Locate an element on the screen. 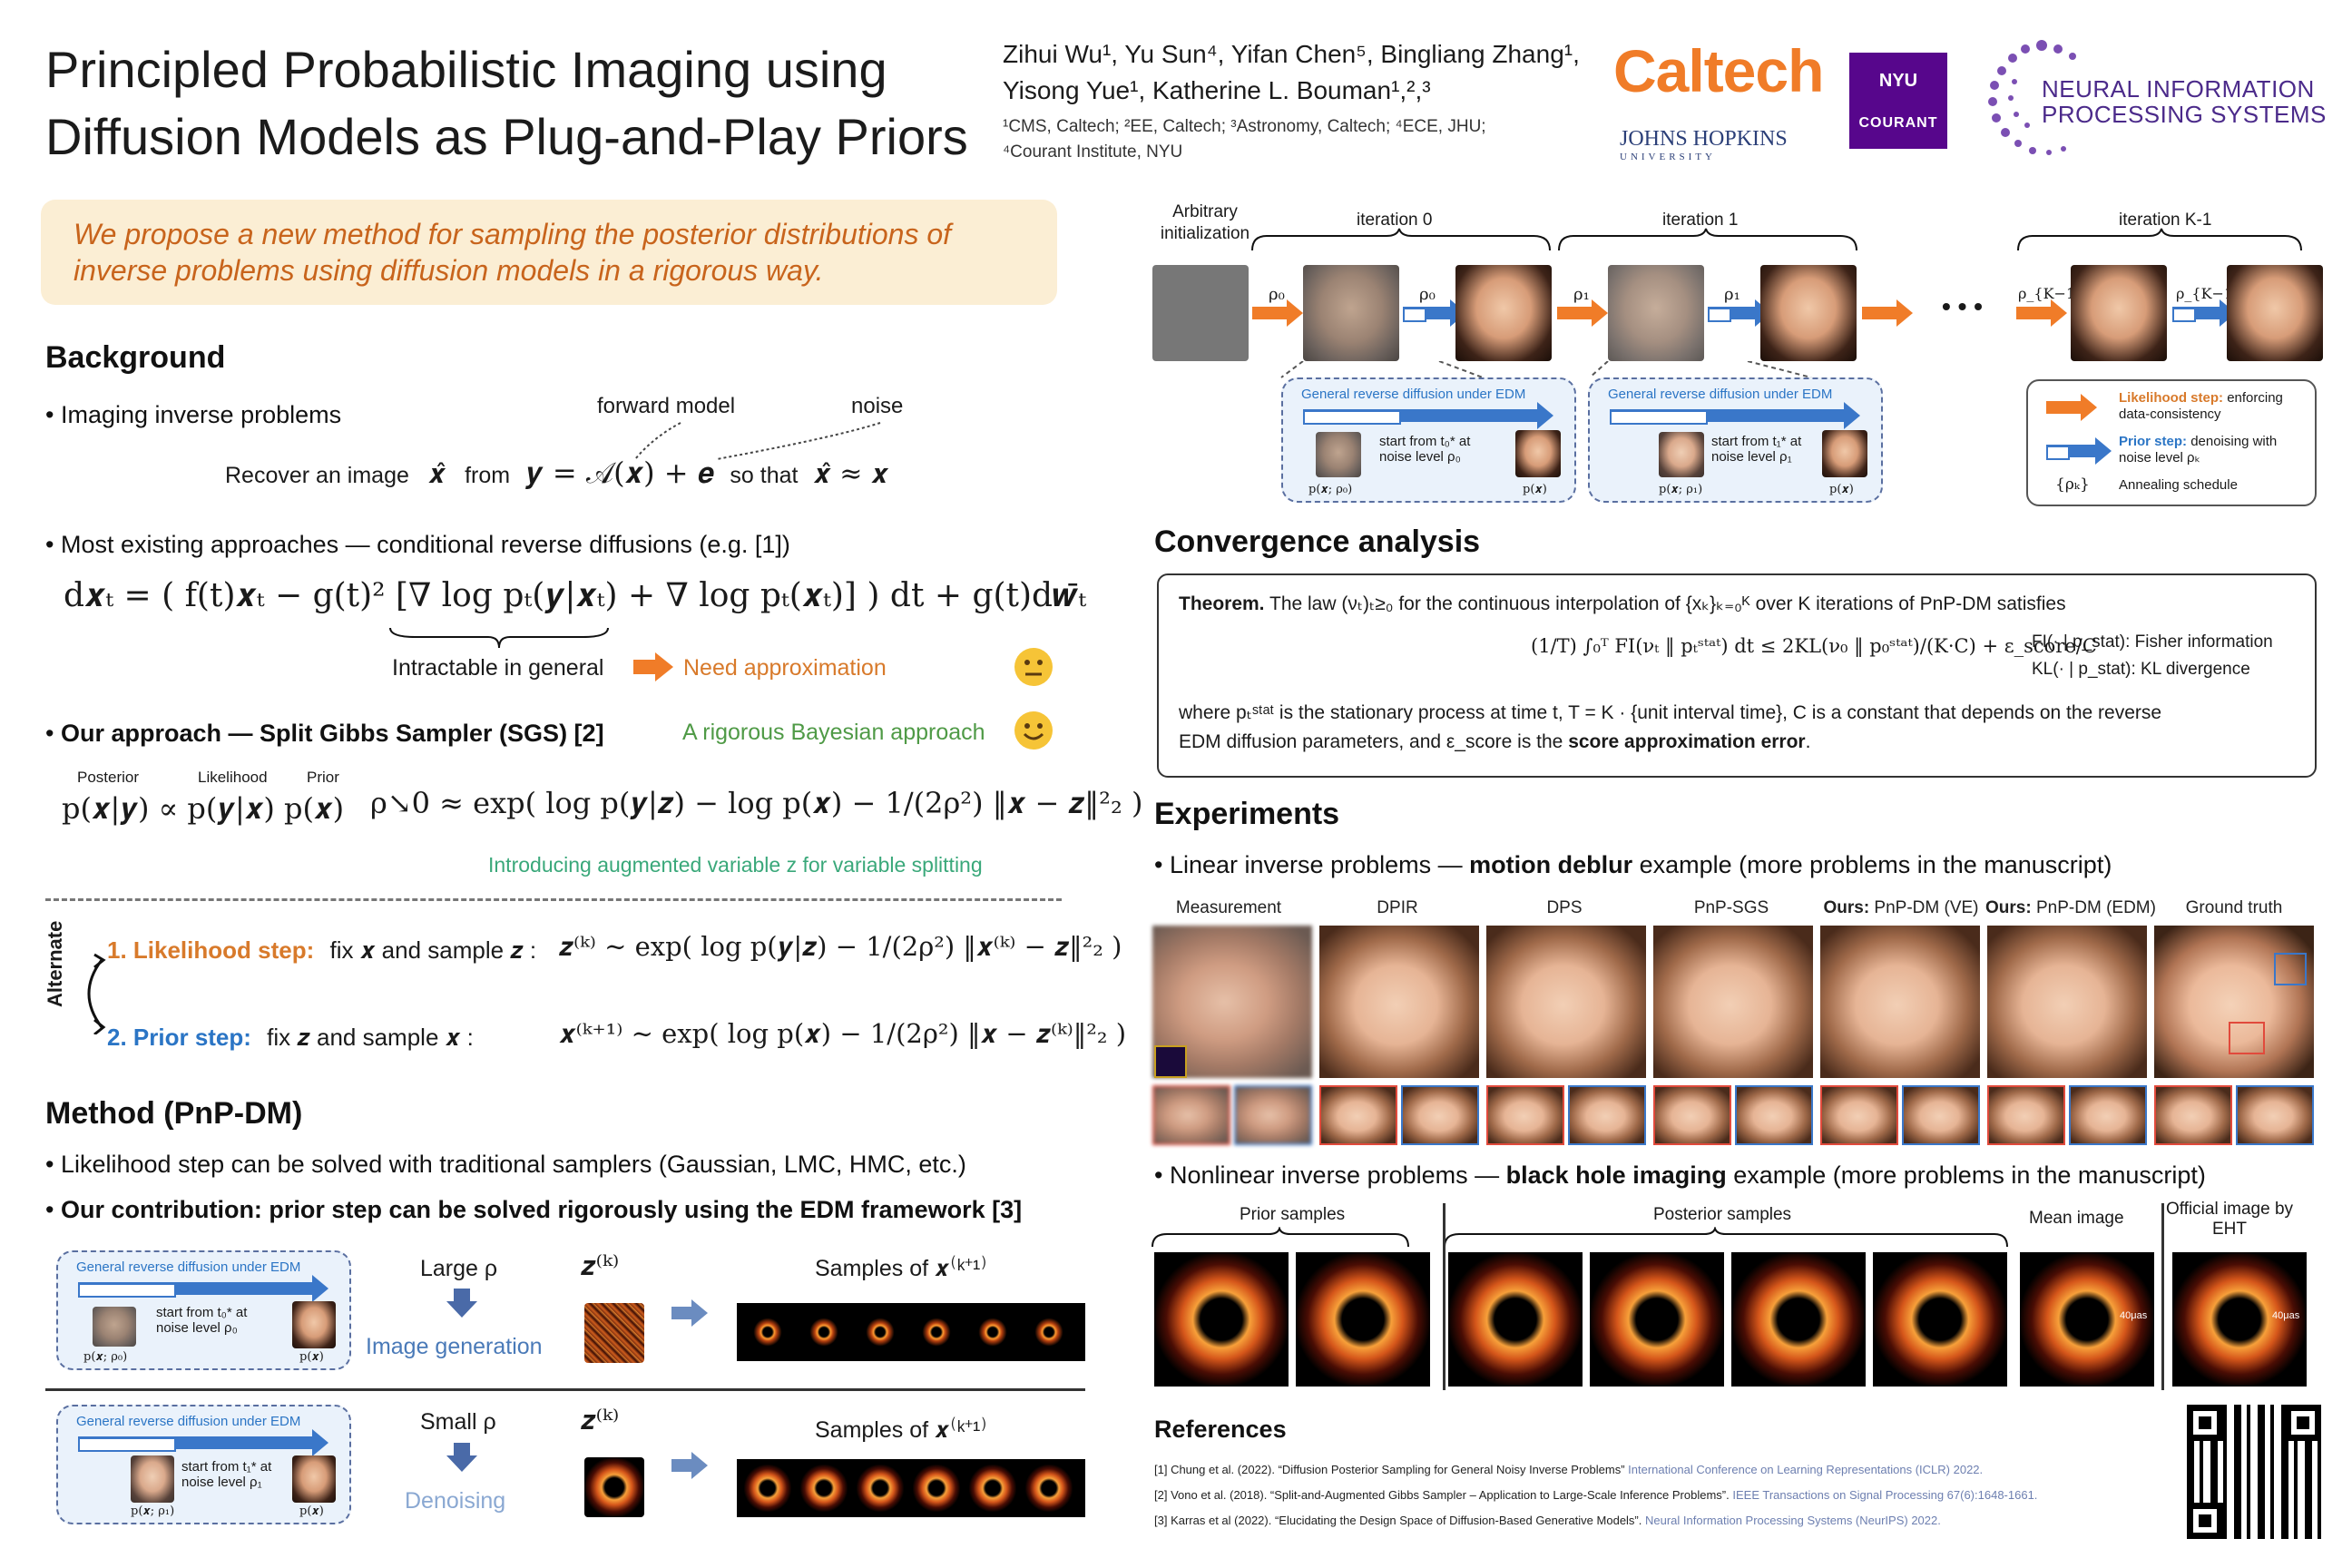 Image resolution: width=2352 pixels, height=1568 pixels. rho0-label-prior: ρ₀ is located at coordinates (1427, 294).